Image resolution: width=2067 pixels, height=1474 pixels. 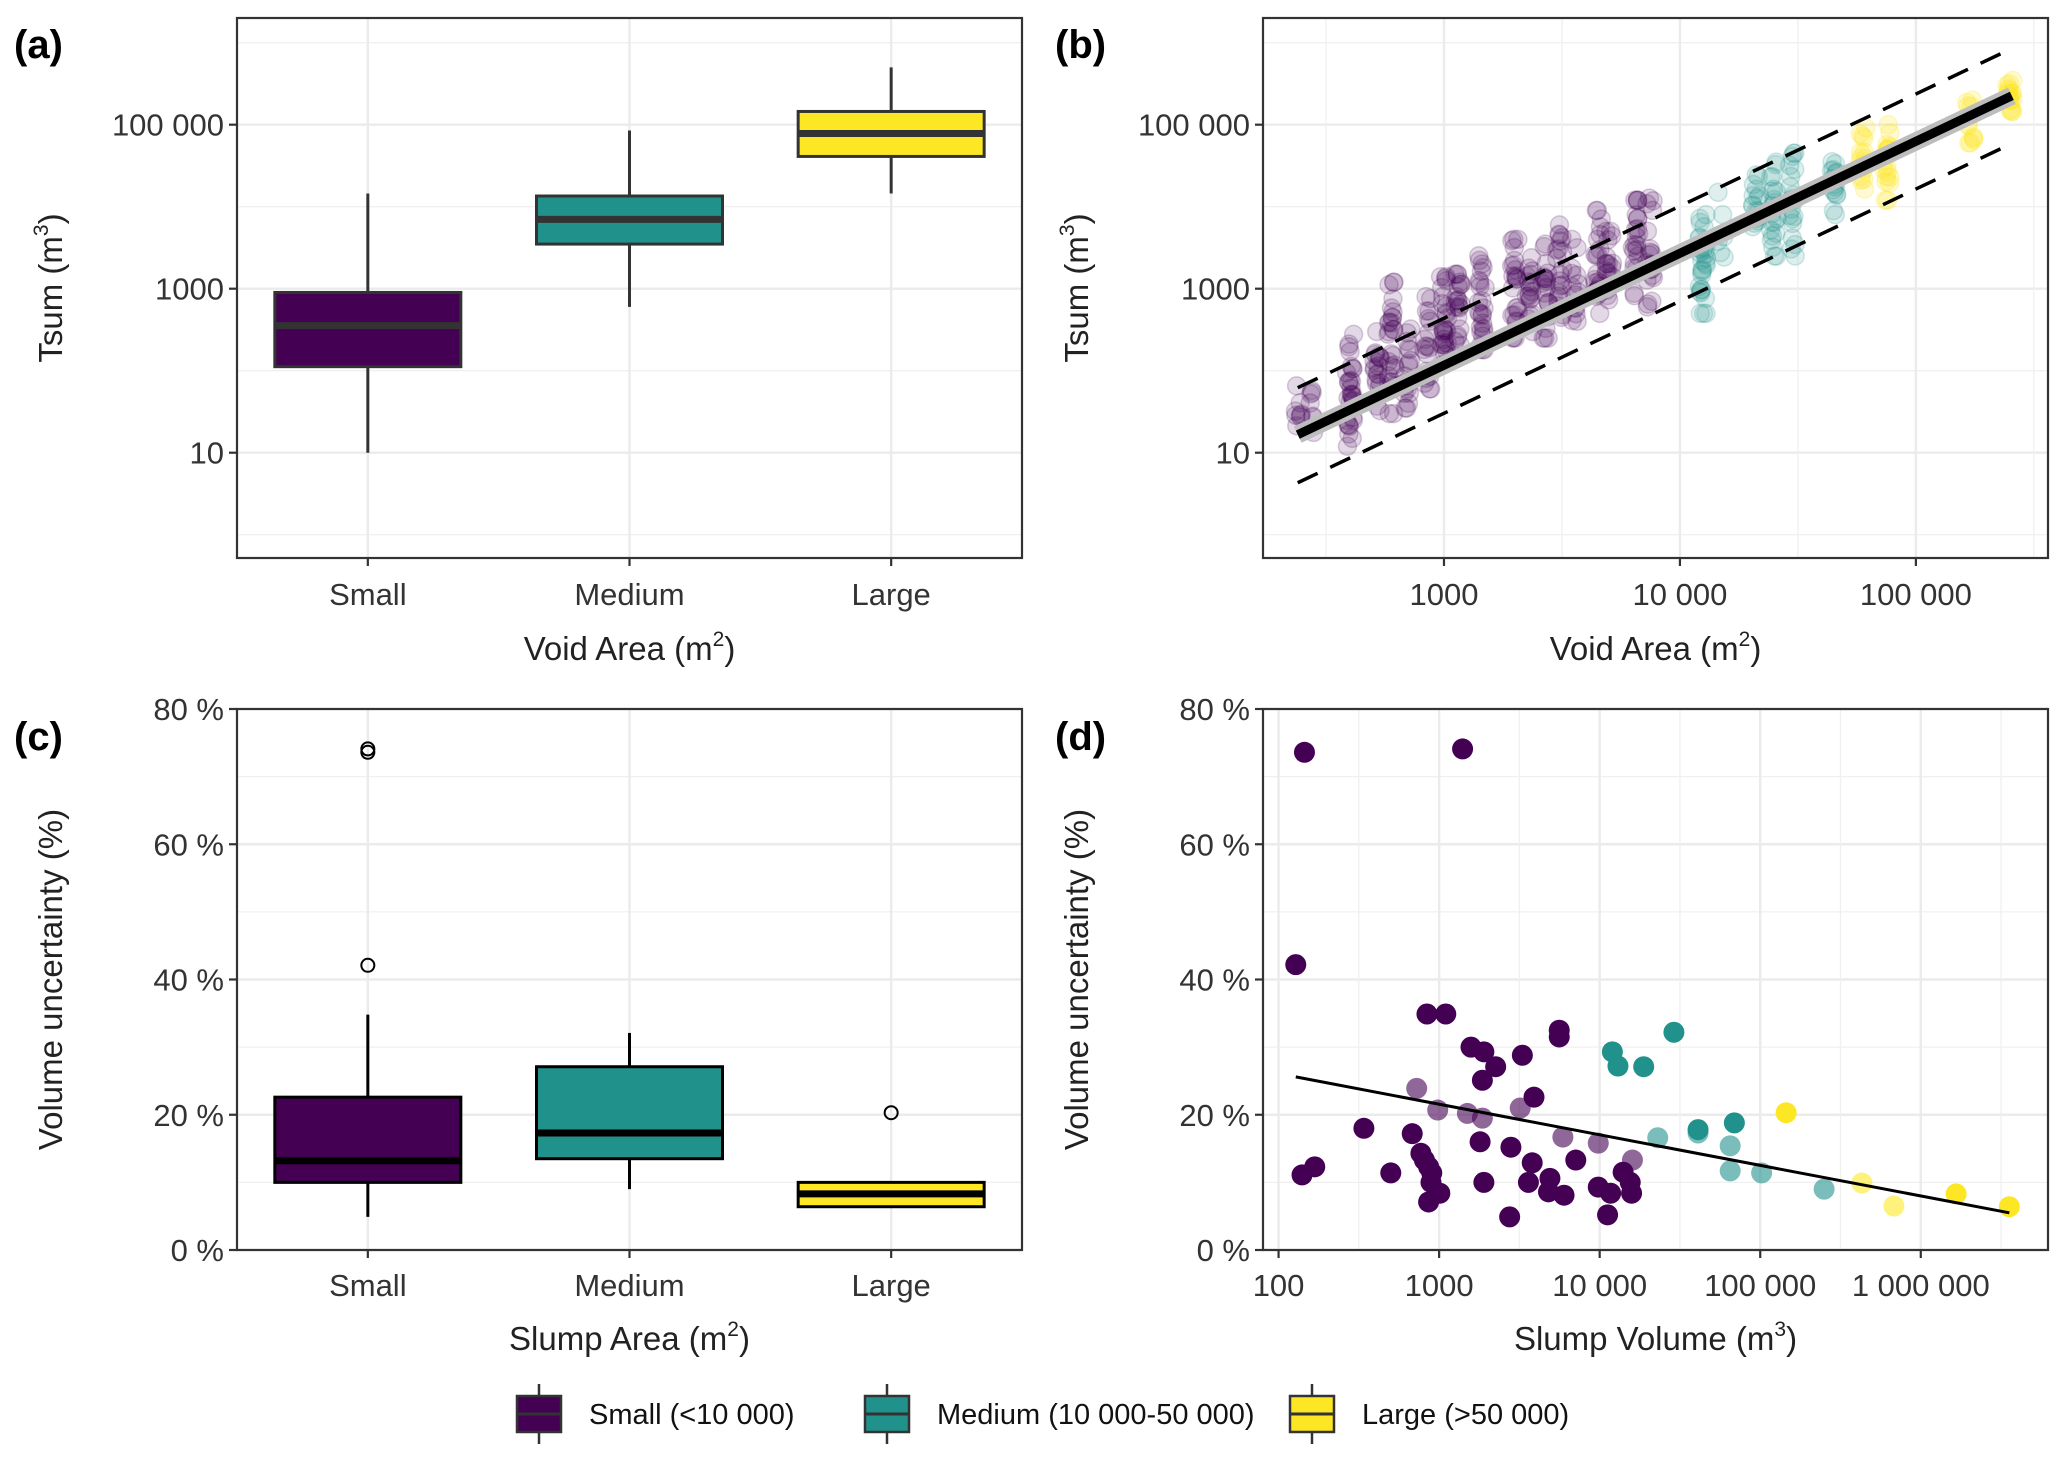 I want to click on x-tick-label: Small, so click(x=368, y=1285).